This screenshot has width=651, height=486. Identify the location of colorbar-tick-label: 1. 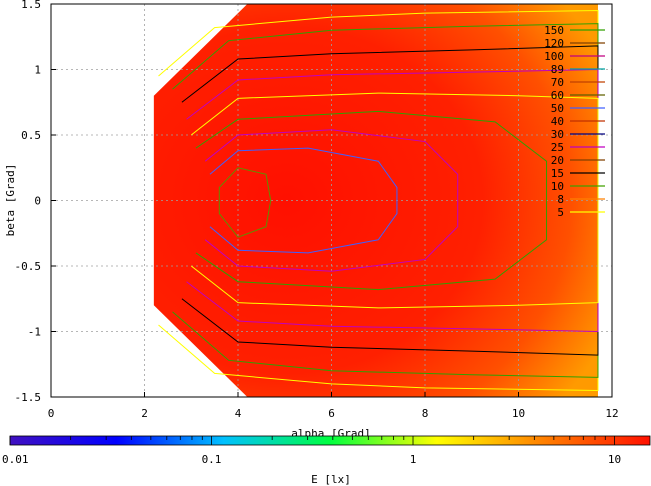
(413, 459).